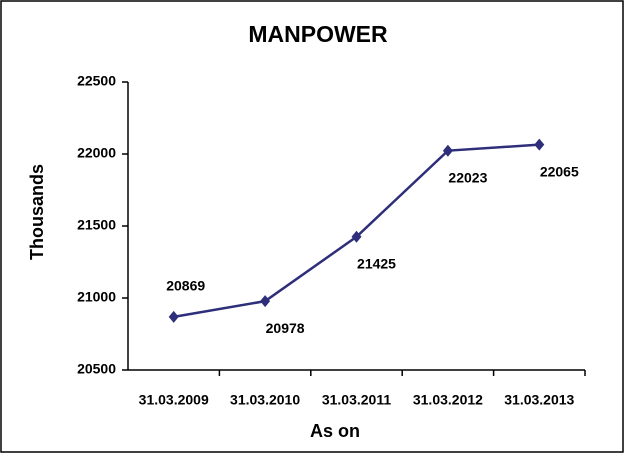 The width and height of the screenshot is (624, 453). What do you see at coordinates (37, 212) in the screenshot?
I see `y-axis-label: Thousands` at bounding box center [37, 212].